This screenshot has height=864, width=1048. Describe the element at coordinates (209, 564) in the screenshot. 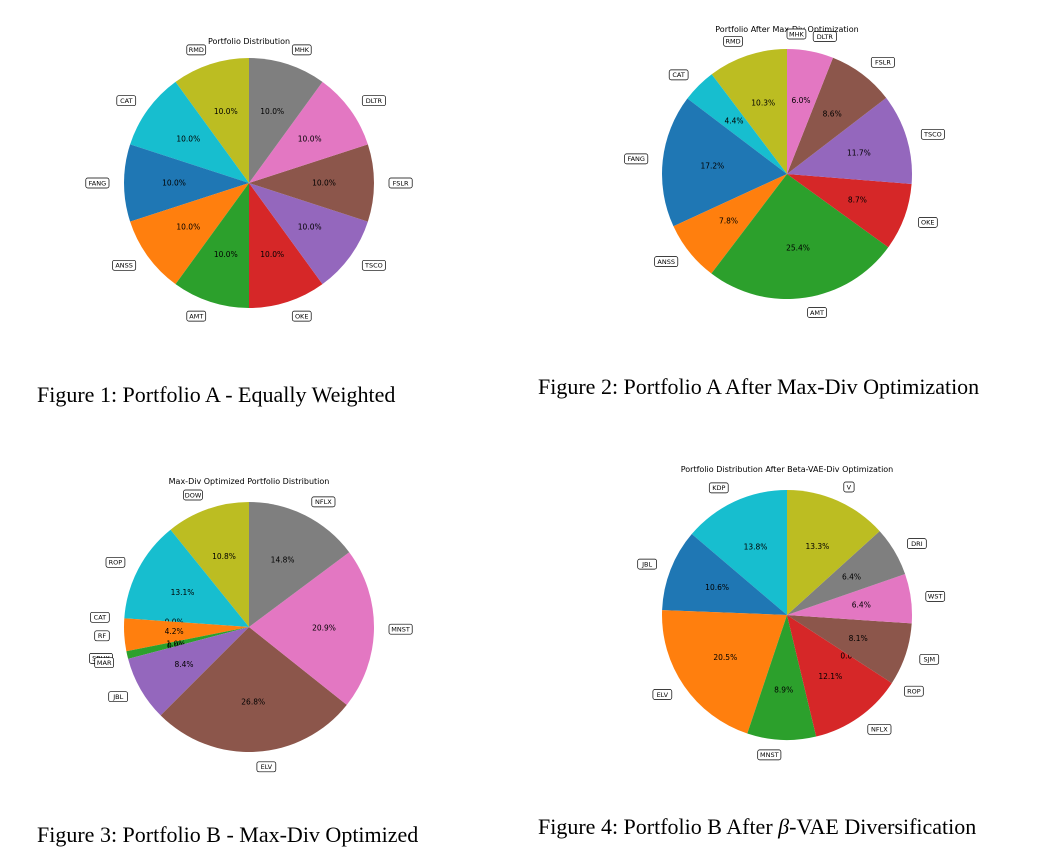

I see `pie-slice-dow` at that location.